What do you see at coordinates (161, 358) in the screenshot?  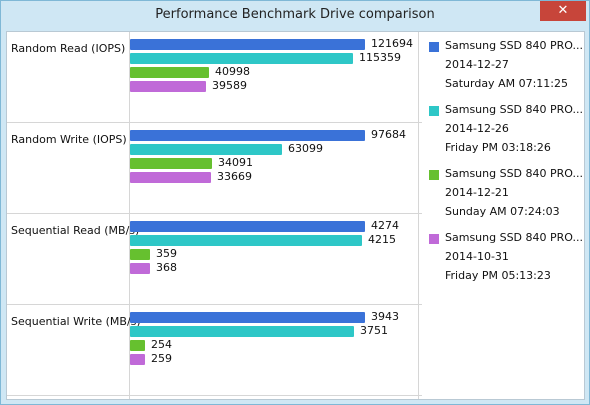 I see `bar-value-label: 259` at bounding box center [161, 358].